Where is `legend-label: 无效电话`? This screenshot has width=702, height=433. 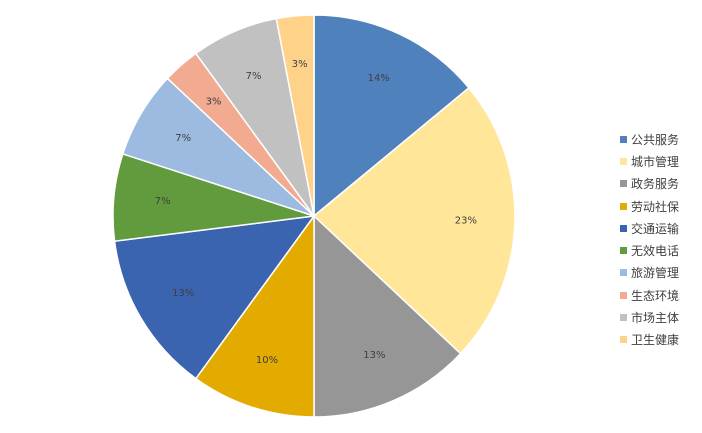 legend-label: 无效电话 is located at coordinates (655, 251).